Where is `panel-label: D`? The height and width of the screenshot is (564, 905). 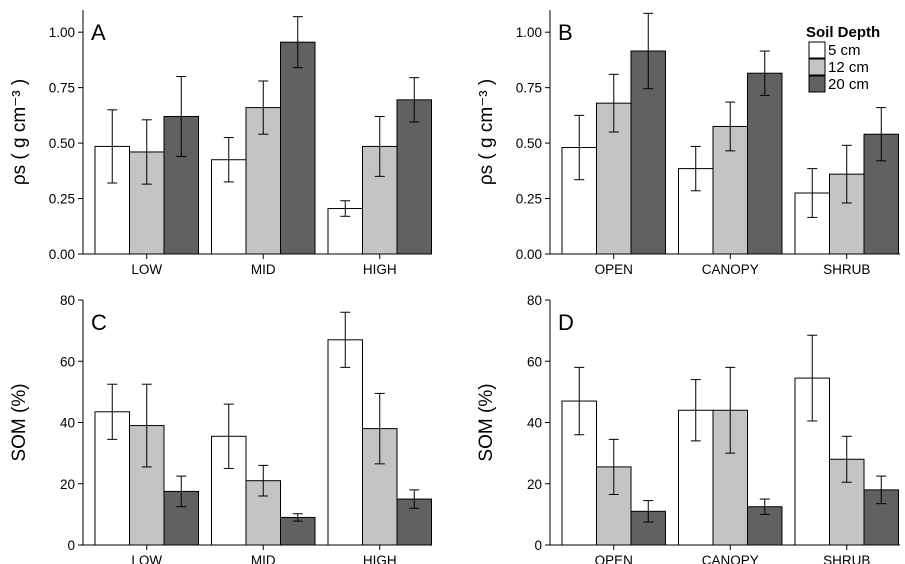 panel-label: D is located at coordinates (566, 322).